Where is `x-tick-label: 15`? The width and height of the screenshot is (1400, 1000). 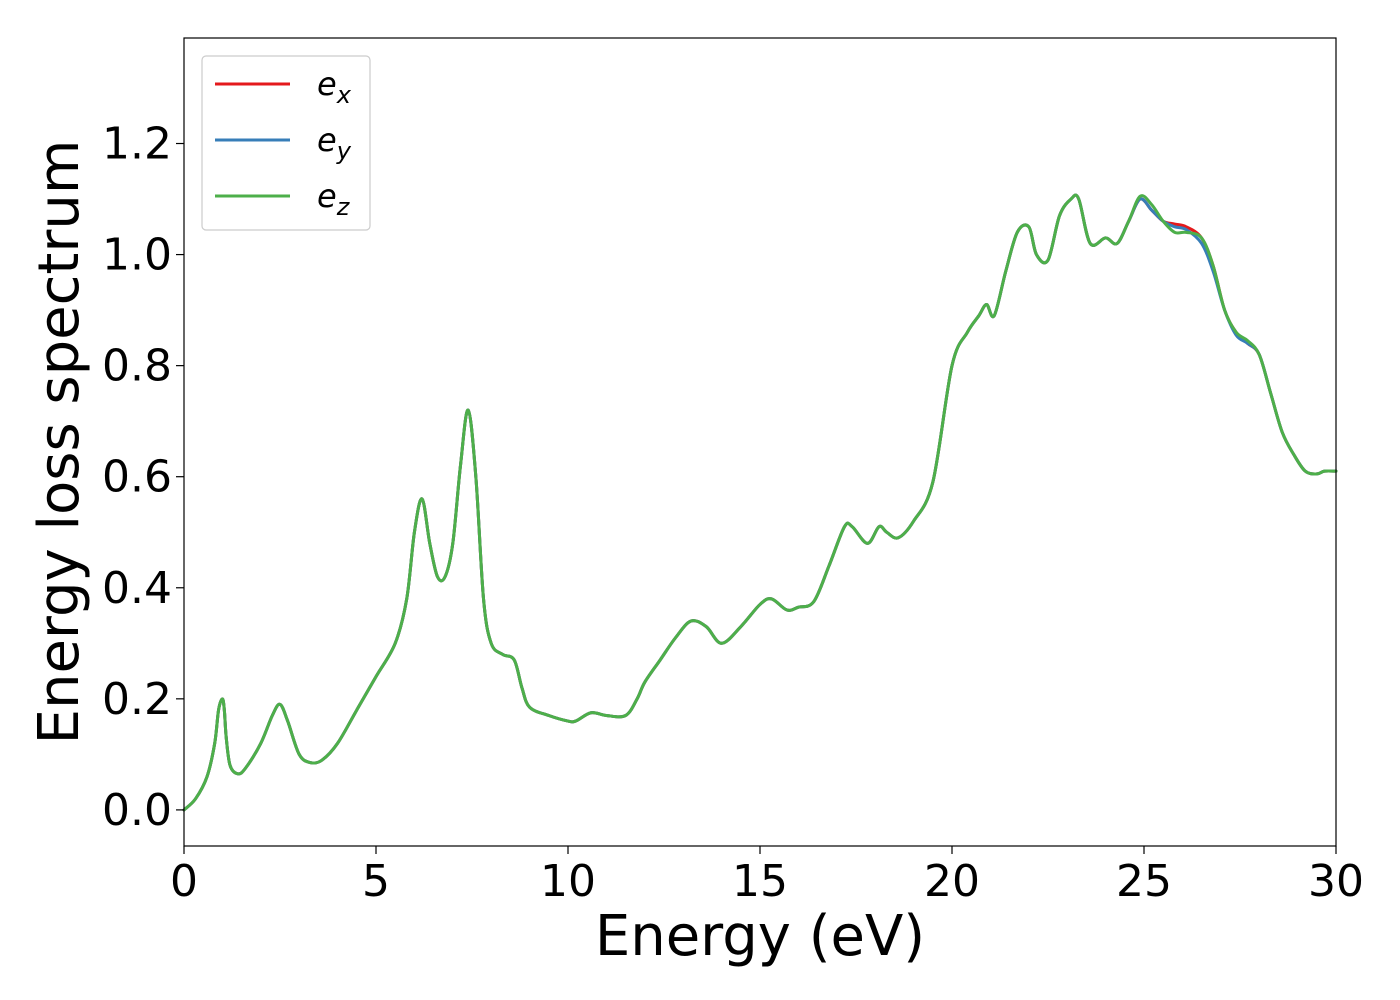 x-tick-label: 15 is located at coordinates (760, 881).